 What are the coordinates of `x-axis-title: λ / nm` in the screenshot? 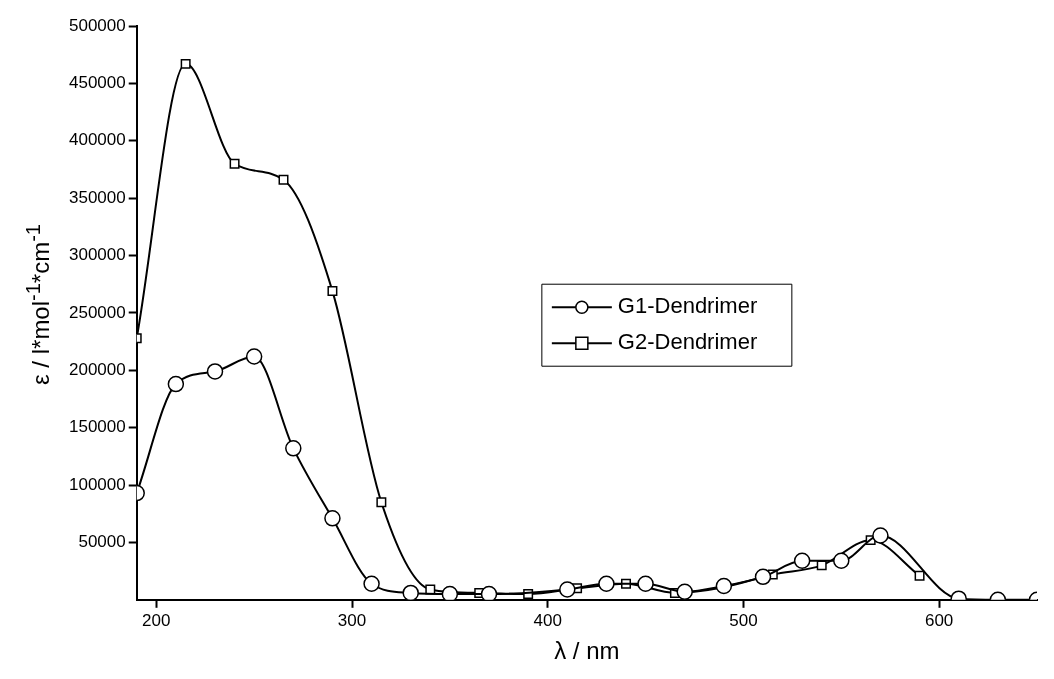 It's located at (587, 651).